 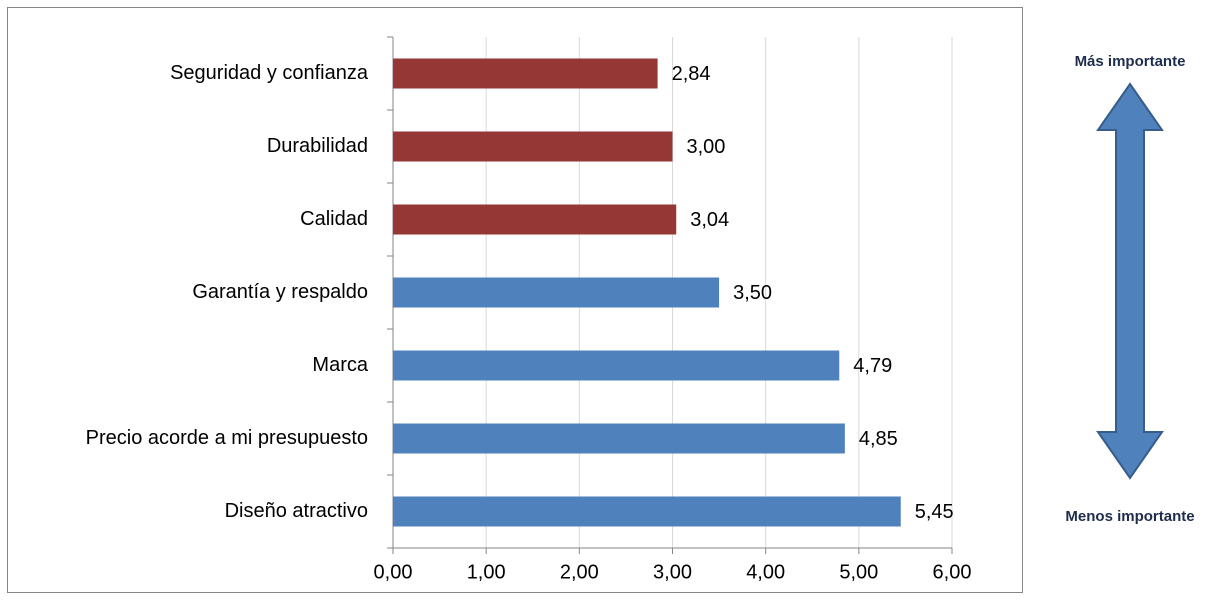 What do you see at coordinates (579, 572) in the screenshot?
I see `x-tick-label: 2,00` at bounding box center [579, 572].